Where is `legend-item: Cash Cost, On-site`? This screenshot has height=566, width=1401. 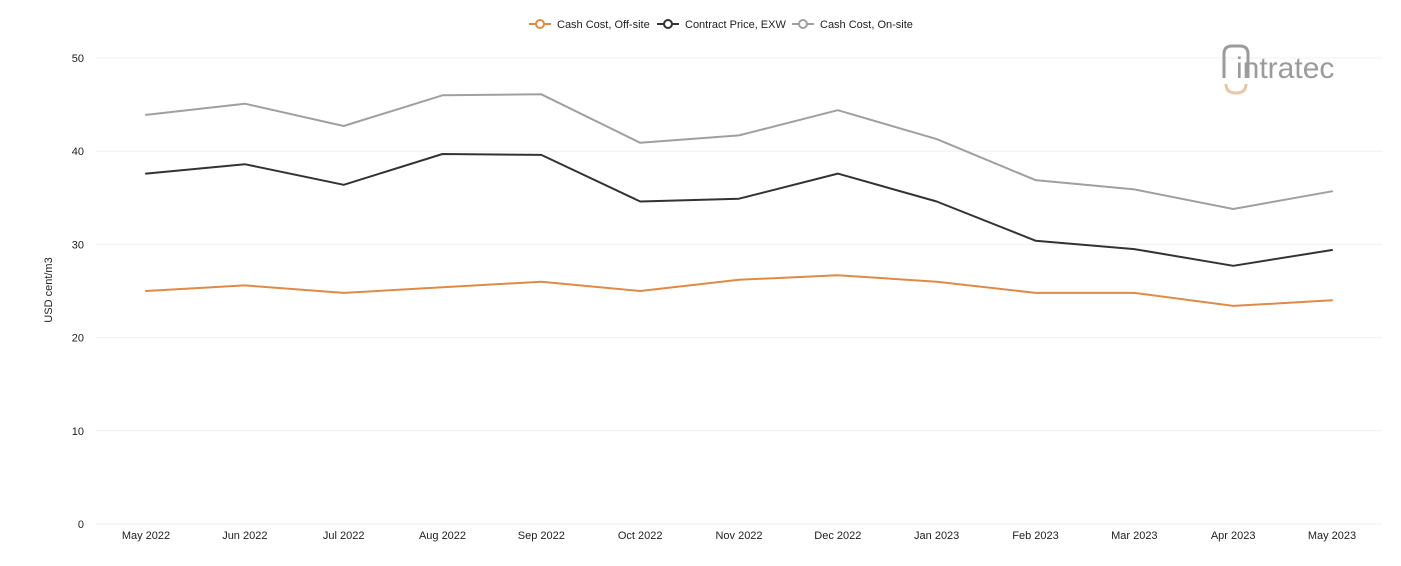
legend-item: Cash Cost, On-site is located at coordinates (852, 25).